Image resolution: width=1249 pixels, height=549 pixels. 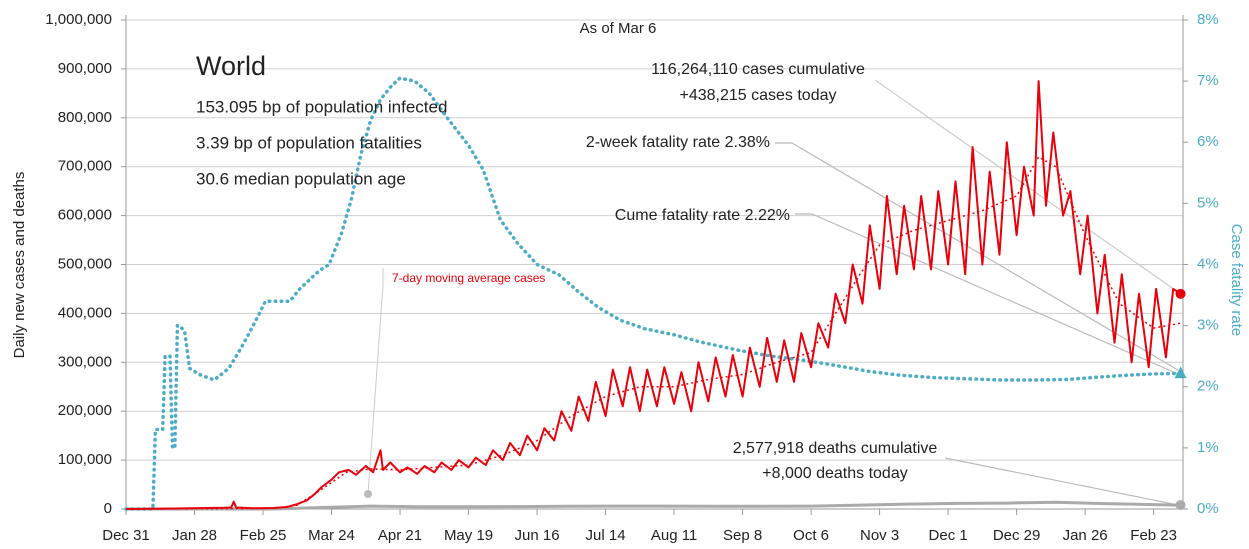 I want to click on annotation: Cume fatality rate 2.22%, so click(x=702, y=215).